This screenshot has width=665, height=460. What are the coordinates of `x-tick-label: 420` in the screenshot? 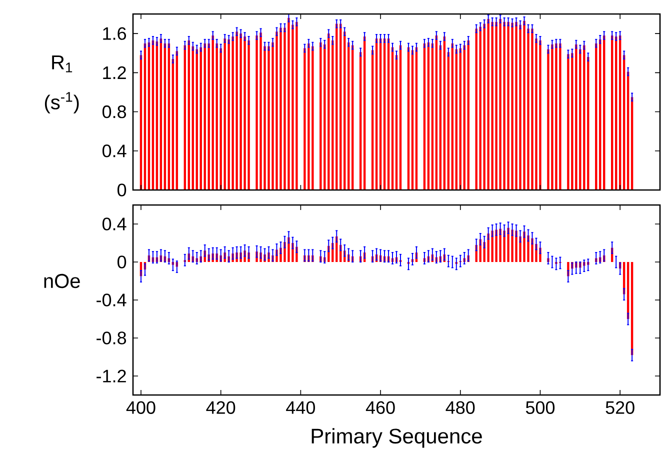 It's located at (221, 407).